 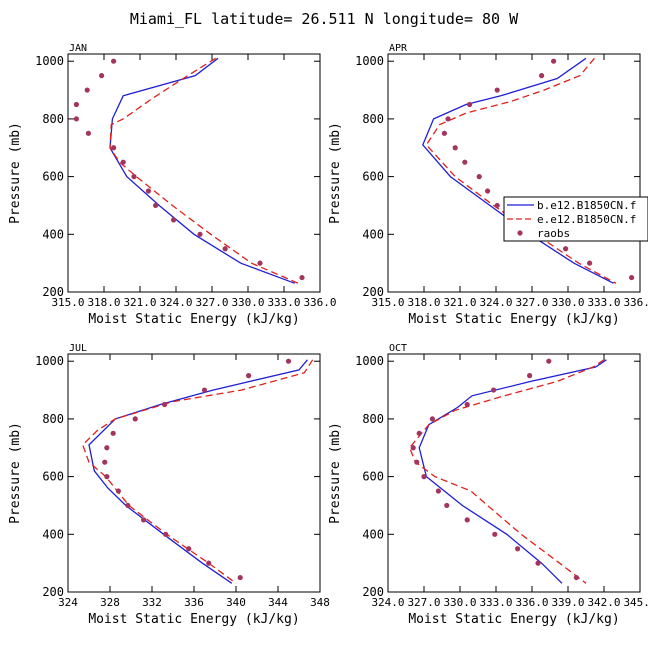 What do you see at coordinates (320, 602) in the screenshot?
I see `x-tick-label: 348` at bounding box center [320, 602].